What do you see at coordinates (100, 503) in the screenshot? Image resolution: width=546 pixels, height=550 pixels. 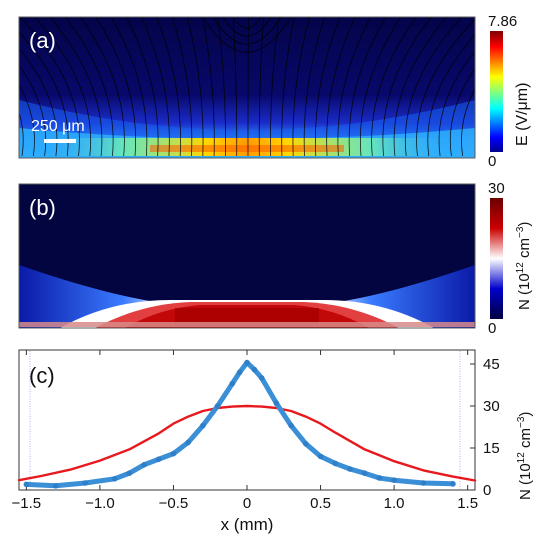 I see `x-tick-label: −1.0` at bounding box center [100, 503].